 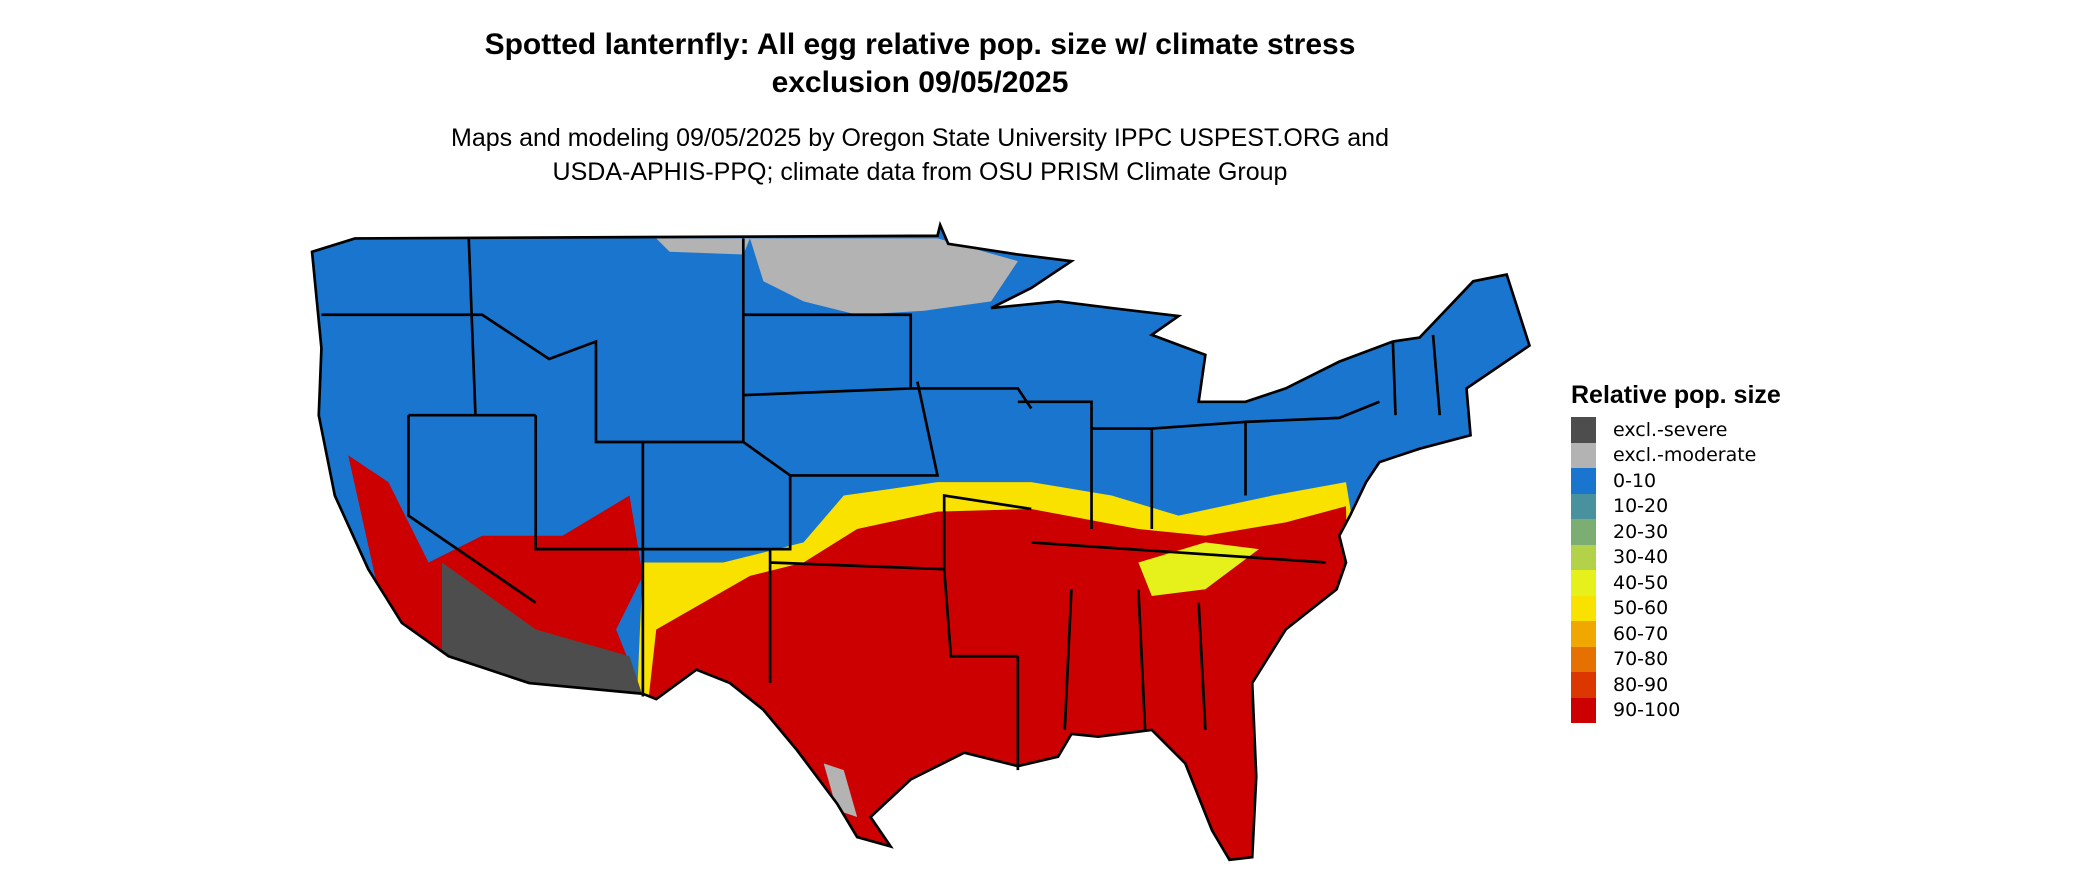 I want to click on legend-item: 80-90, so click(x=1663, y=685).